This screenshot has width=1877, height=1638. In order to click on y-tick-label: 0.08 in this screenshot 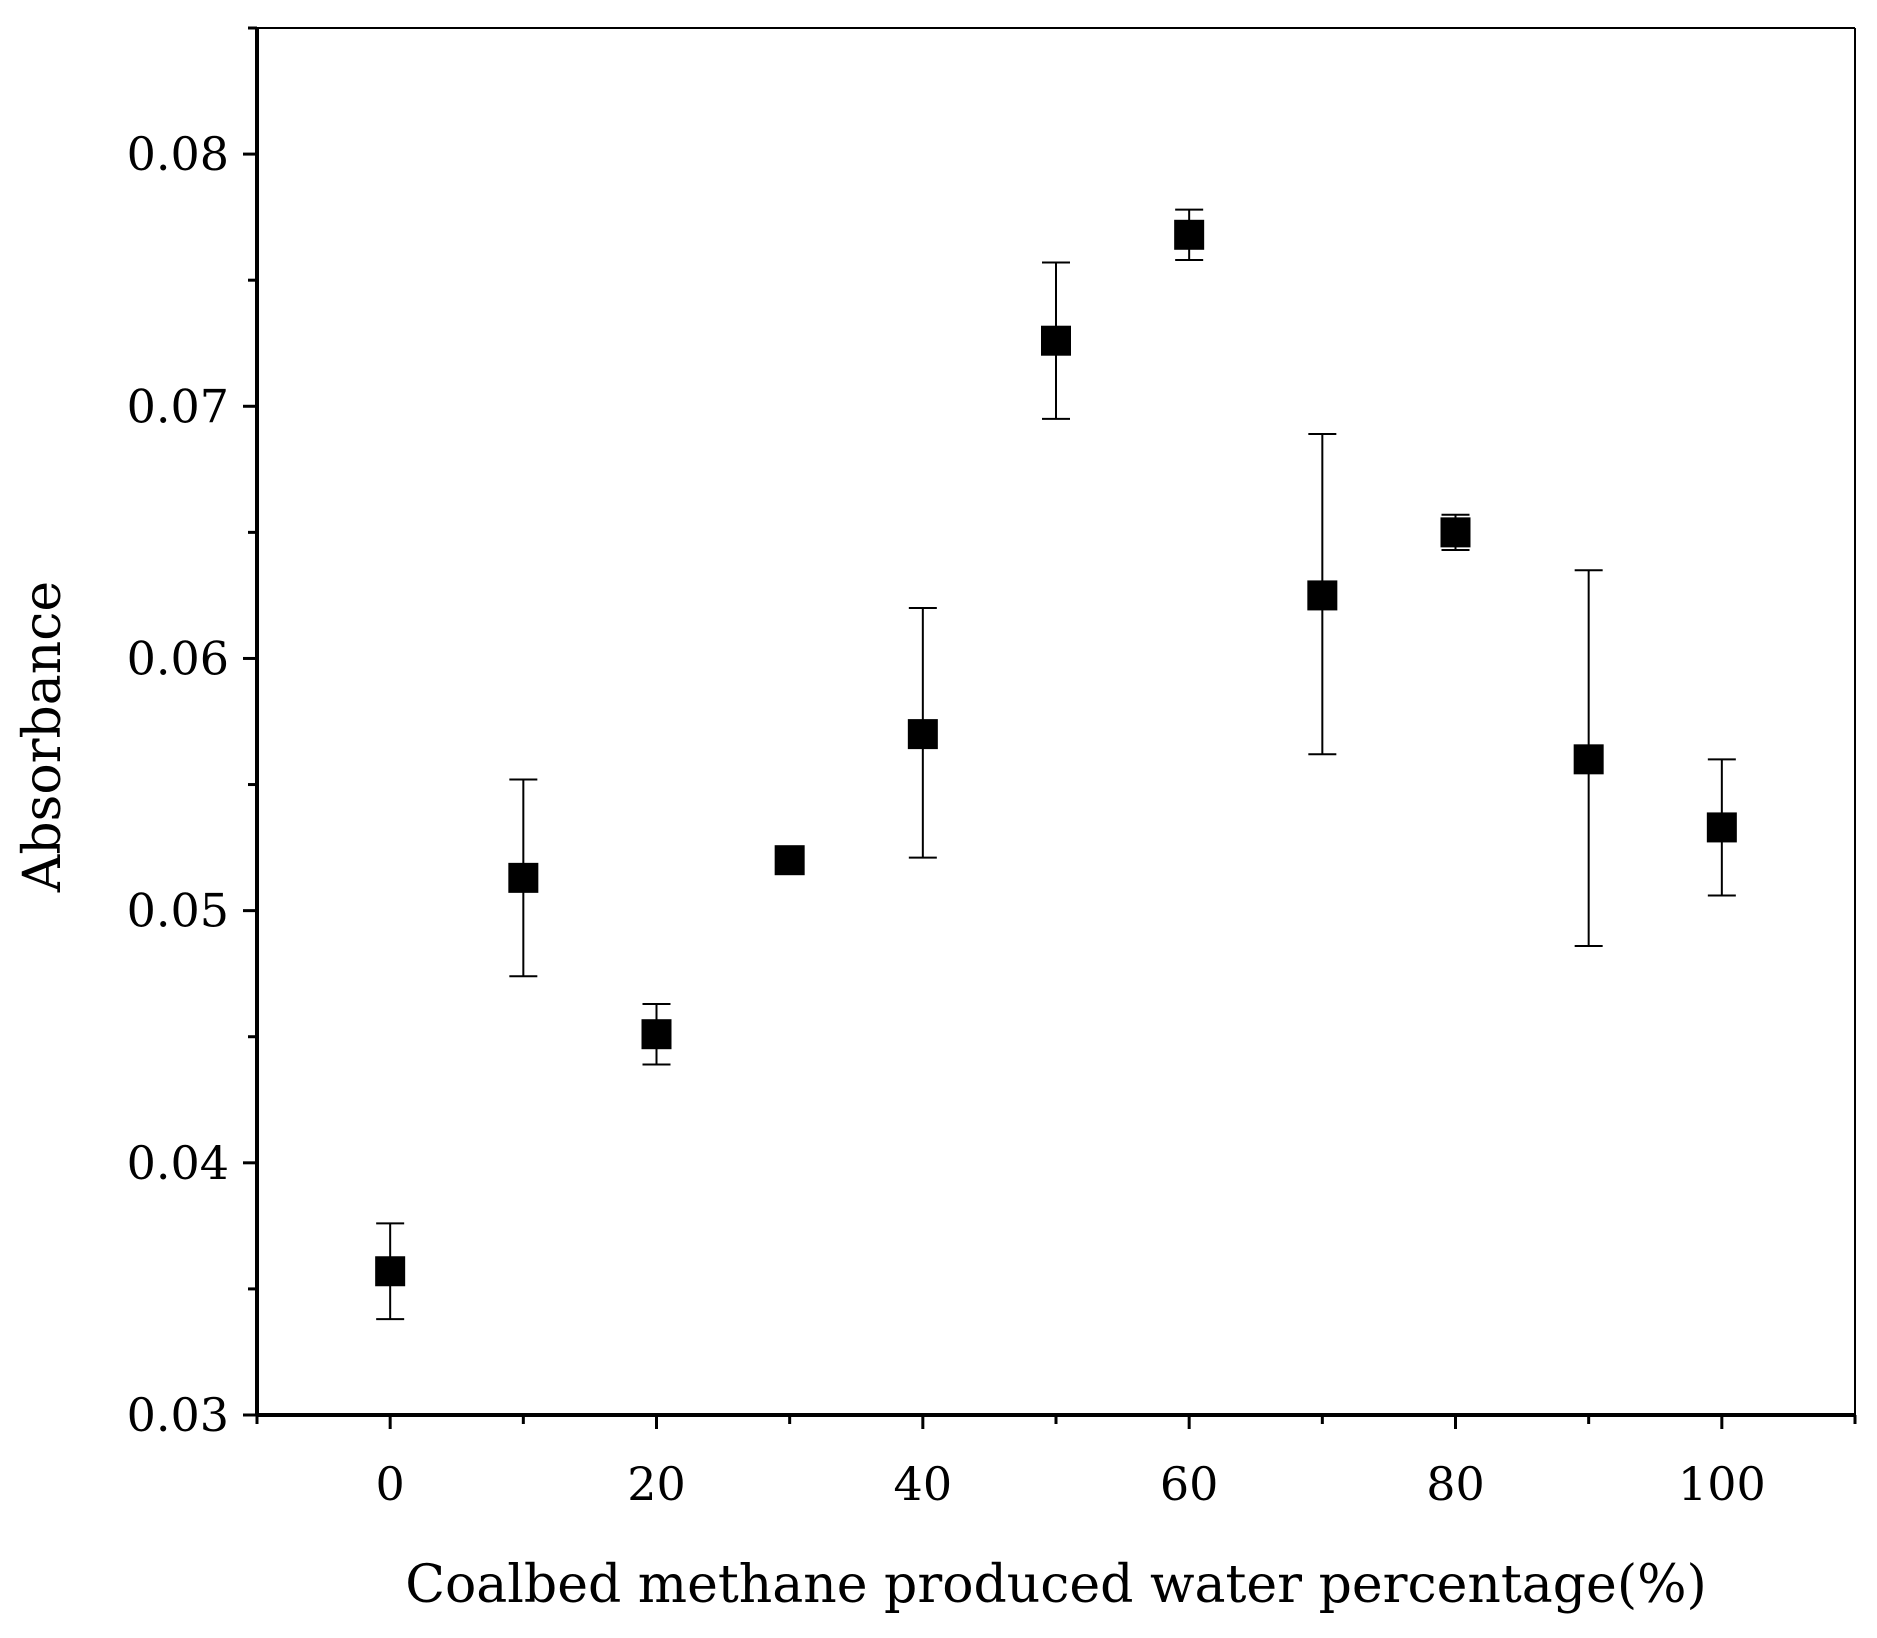, I will do `click(178, 154)`.